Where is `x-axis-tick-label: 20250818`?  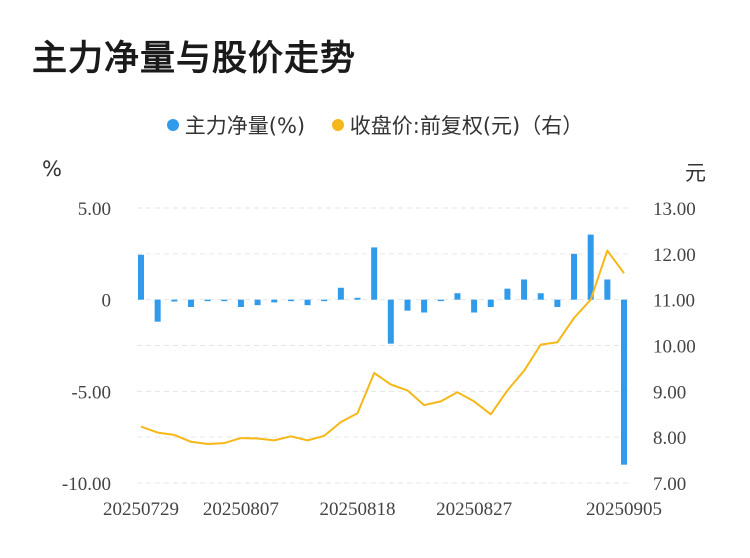
x-axis-tick-label: 20250818 is located at coordinates (358, 509).